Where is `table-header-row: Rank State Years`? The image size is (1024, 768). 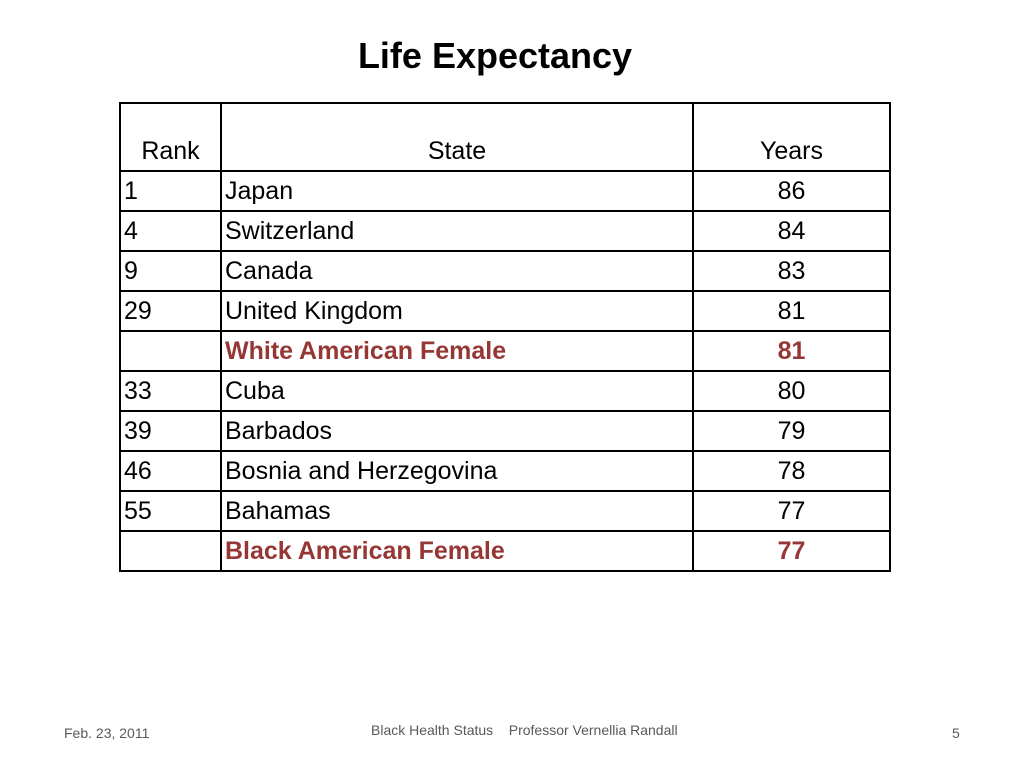
table-header-row: Rank State Years is located at coordinates (505, 137).